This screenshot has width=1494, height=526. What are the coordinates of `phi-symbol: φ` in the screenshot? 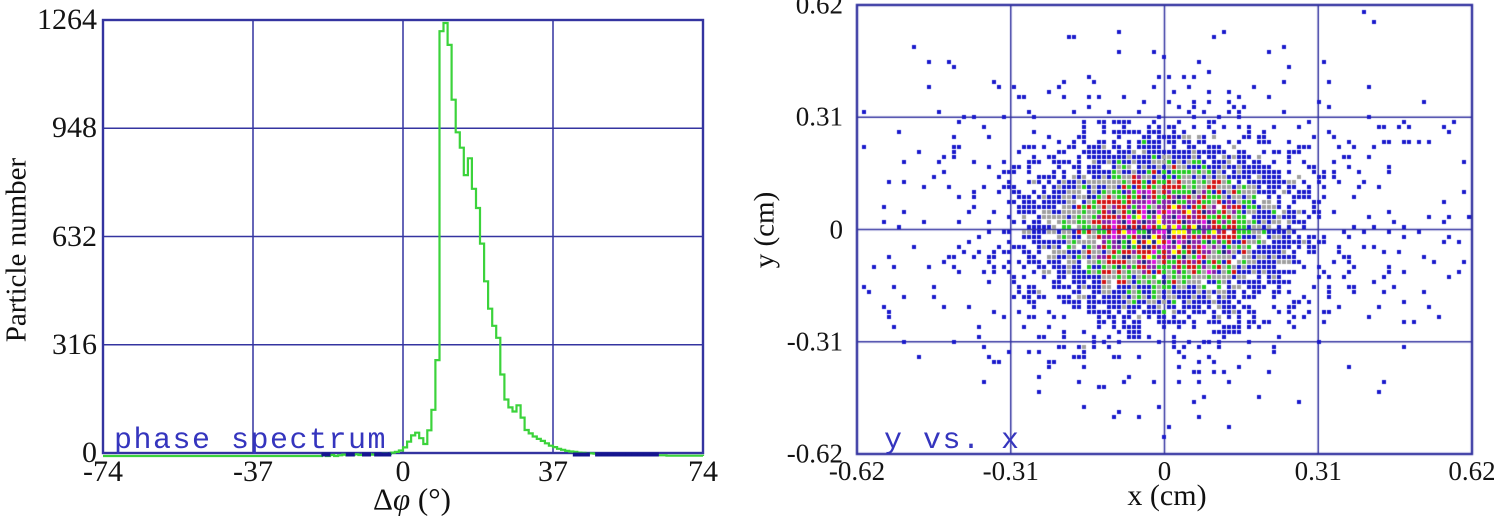 It's located at (401, 499).